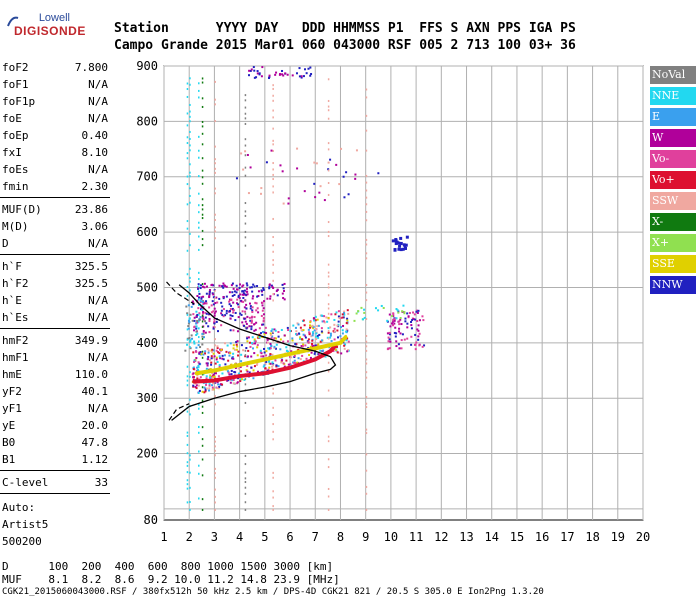 The image size is (700, 600). I want to click on y-tick-label: 800, so click(147, 121).